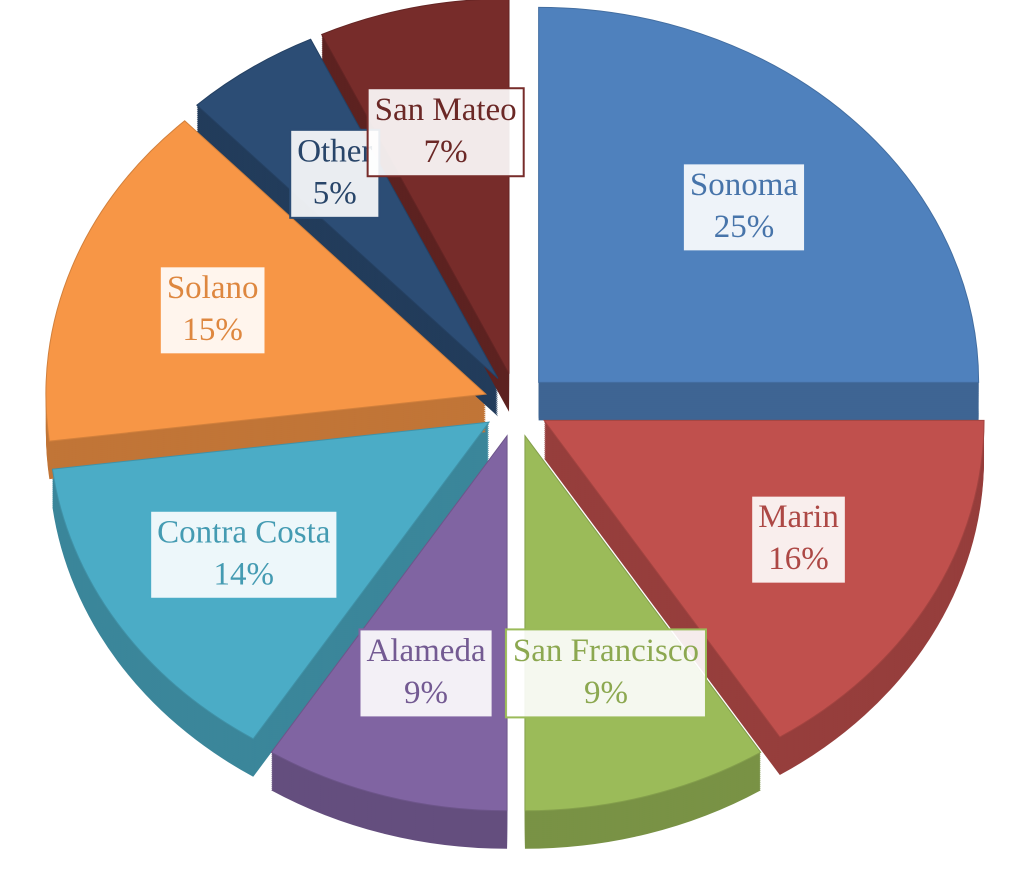  What do you see at coordinates (244, 574) in the screenshot?
I see `label-value: 14%` at bounding box center [244, 574].